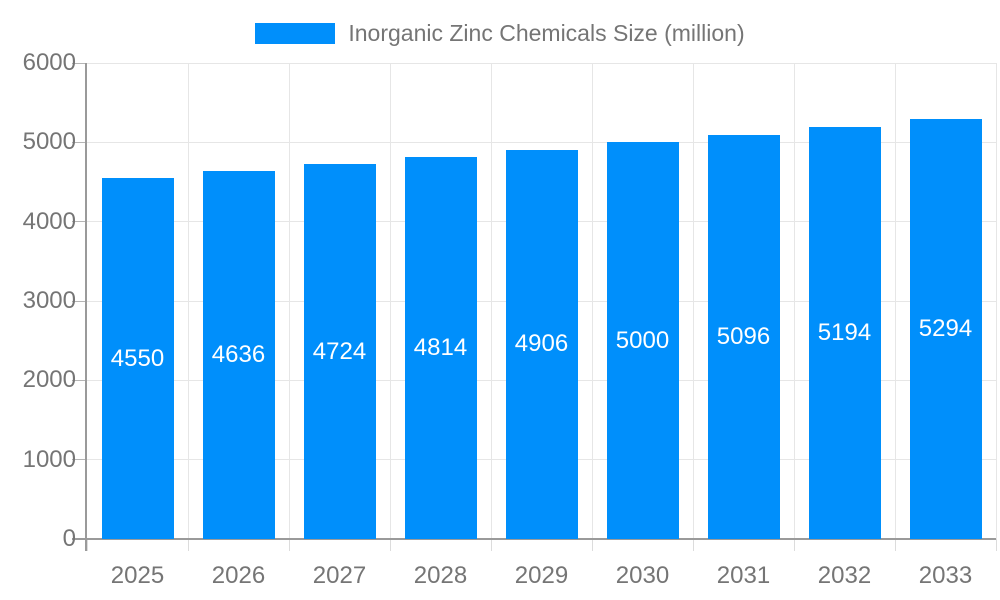  I want to click on y-axis-label: 2000, so click(49, 380).